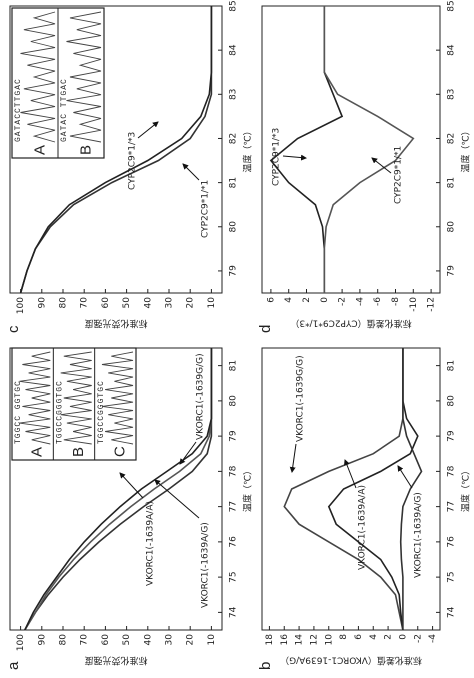 This screenshot has width=474, height=678. What do you see at coordinates (433, 638) in the screenshot?
I see `y-tick-label: -4` at bounding box center [433, 638].